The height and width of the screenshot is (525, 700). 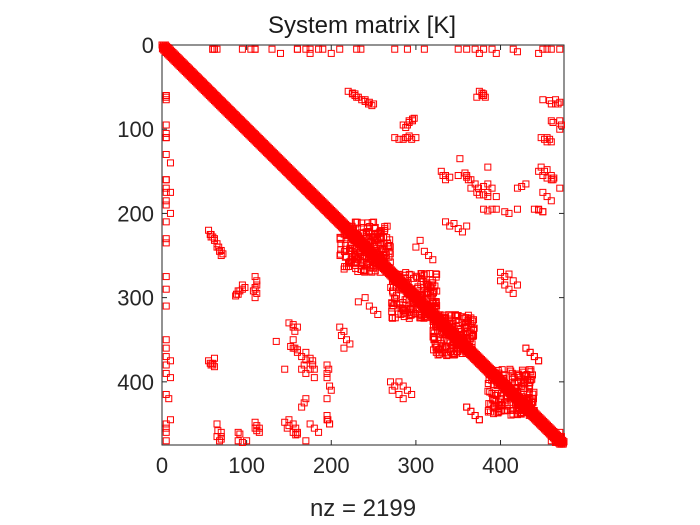 I want to click on y-tick-label: 100, so click(x=135, y=129).